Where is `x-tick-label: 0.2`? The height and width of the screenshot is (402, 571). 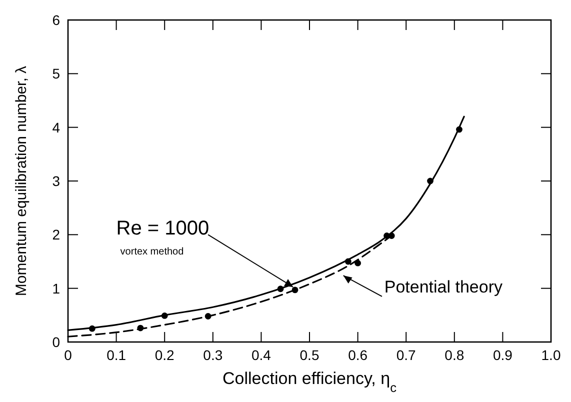
x-tick-label: 0.2 is located at coordinates (164, 355).